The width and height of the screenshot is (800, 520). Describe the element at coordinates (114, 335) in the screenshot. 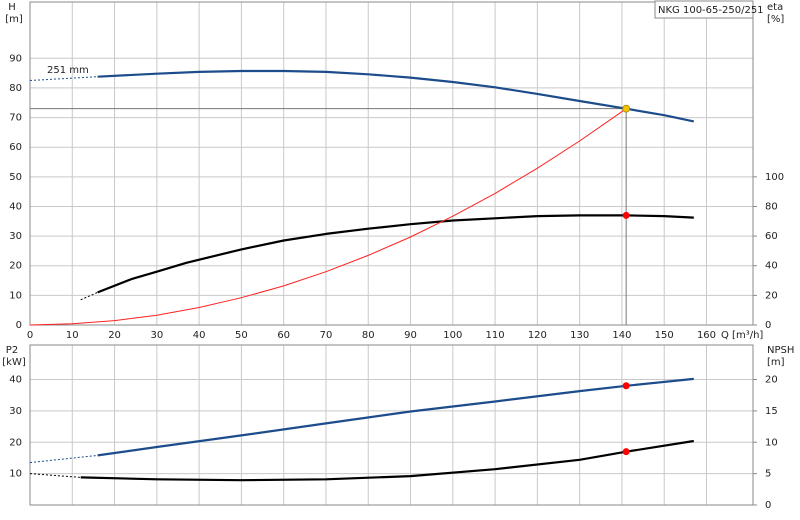

I see `x-tick-label: 20` at that location.